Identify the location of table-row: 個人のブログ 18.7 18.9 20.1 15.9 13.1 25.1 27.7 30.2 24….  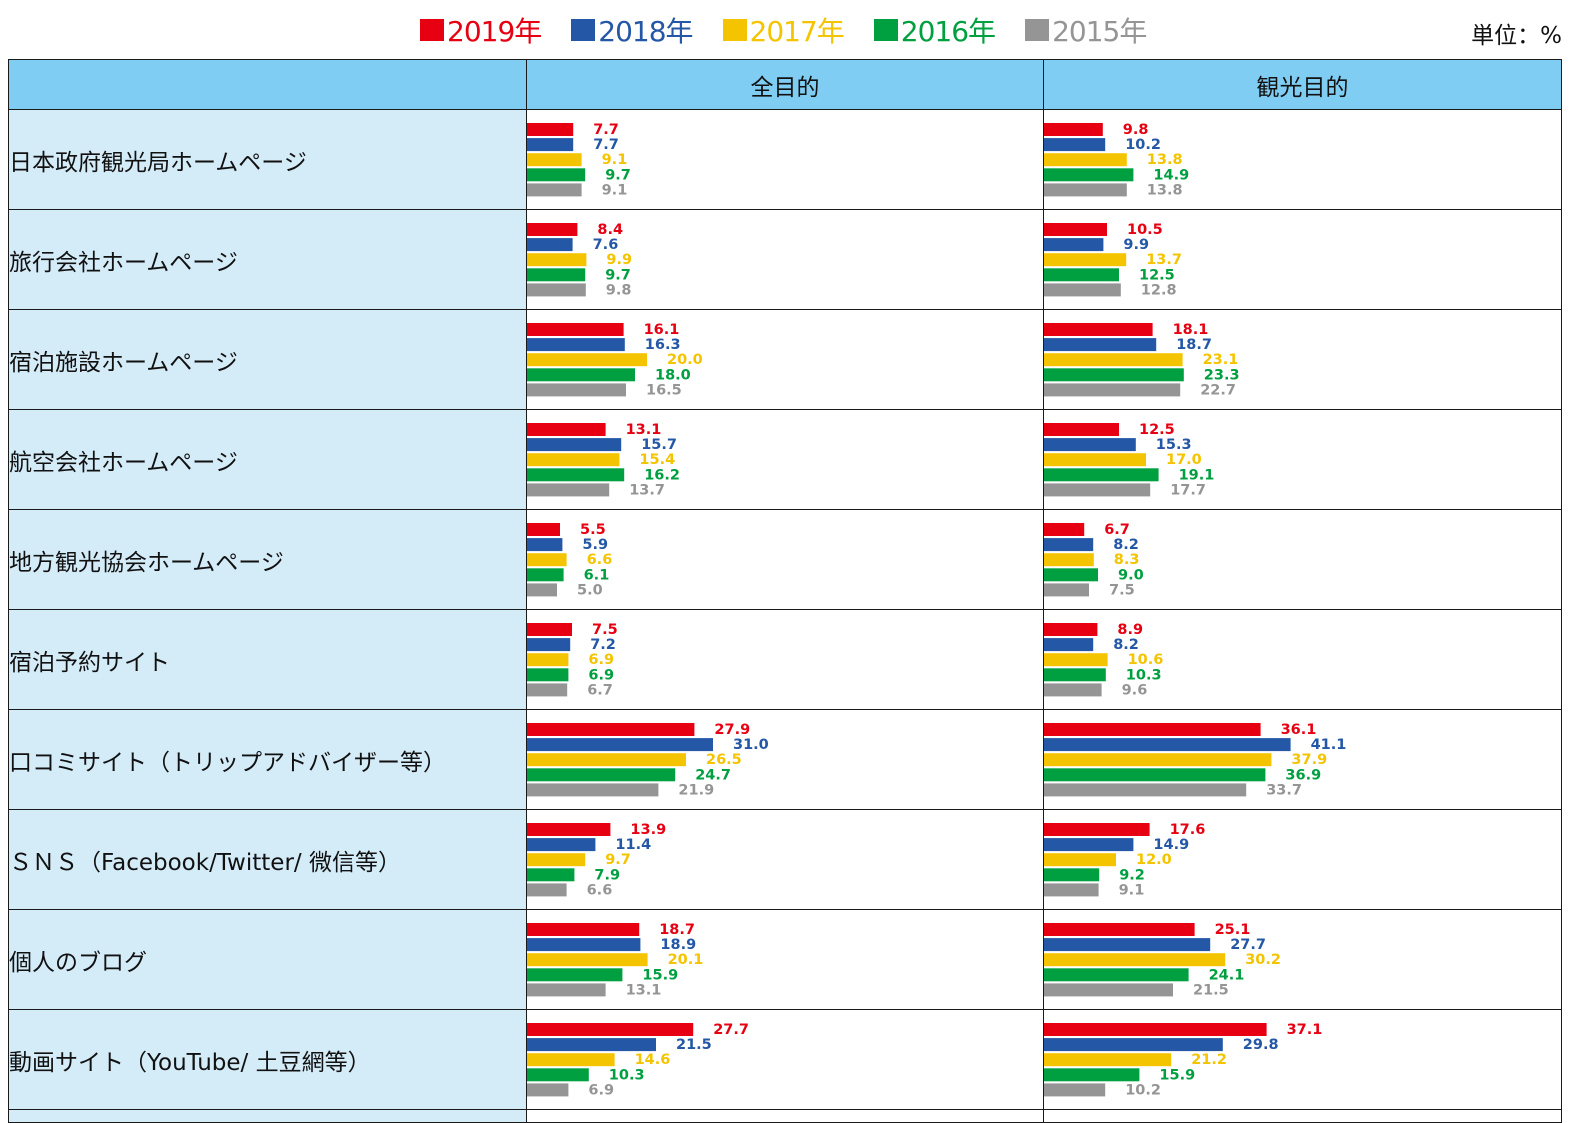
(785, 959).